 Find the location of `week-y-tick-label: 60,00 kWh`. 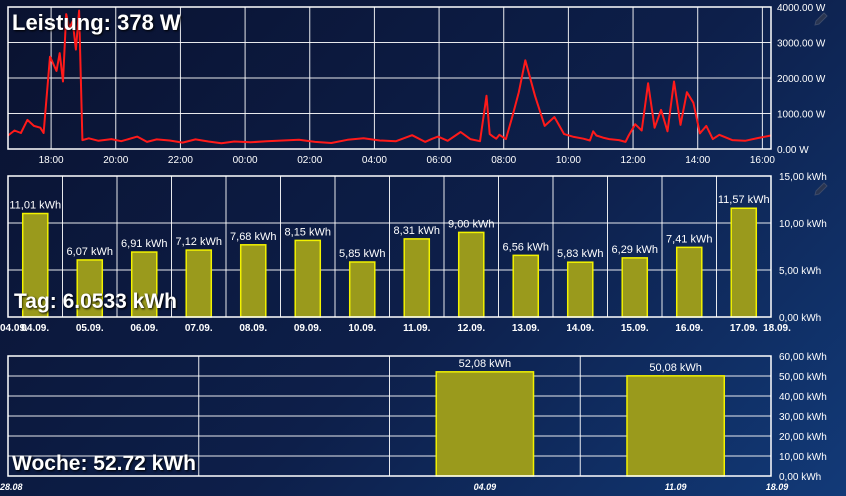

week-y-tick-label: 60,00 kWh is located at coordinates (803, 357).